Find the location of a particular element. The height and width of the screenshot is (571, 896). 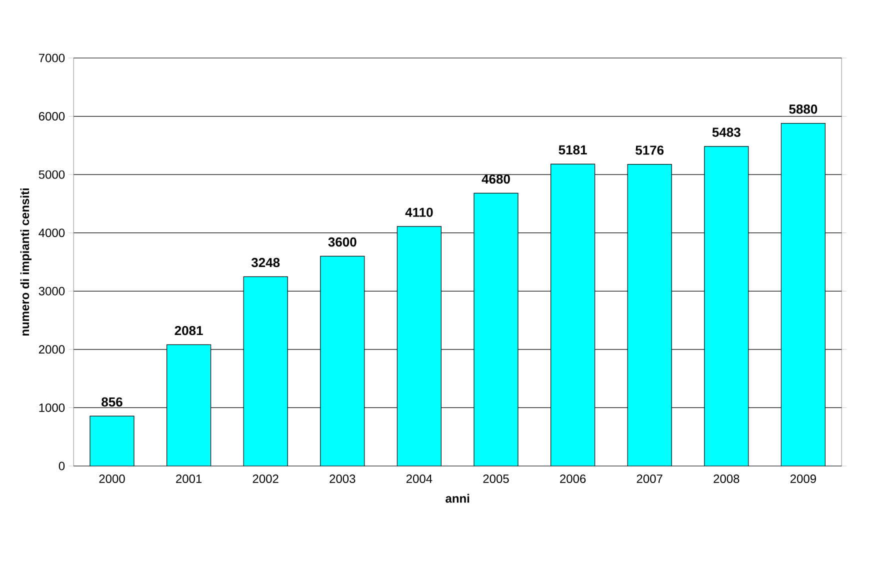

data-label: 2081 is located at coordinates (188, 331).